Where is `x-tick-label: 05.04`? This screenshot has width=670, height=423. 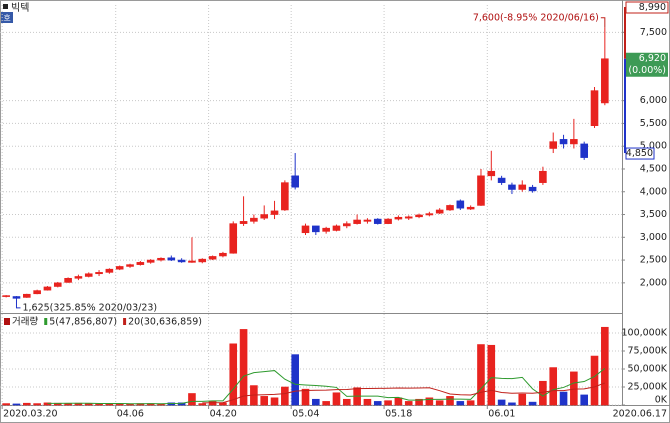 x-tick-label: 05.04 is located at coordinates (305, 414).